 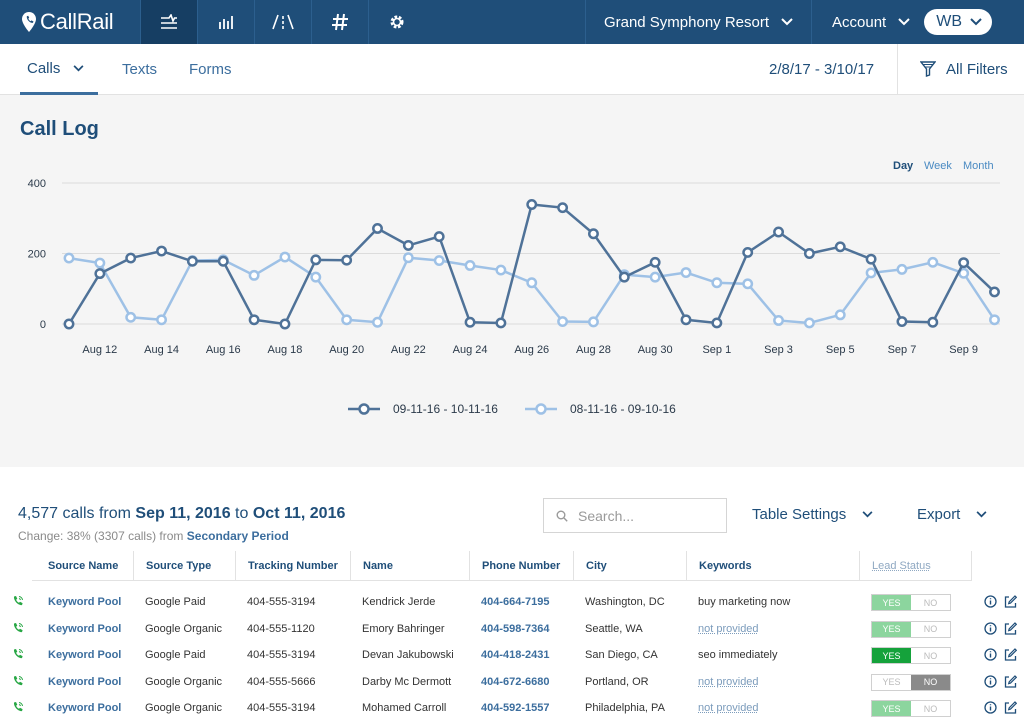 What do you see at coordinates (515, 708) in the screenshot?
I see `phone-number-cell: 404-592-1557` at bounding box center [515, 708].